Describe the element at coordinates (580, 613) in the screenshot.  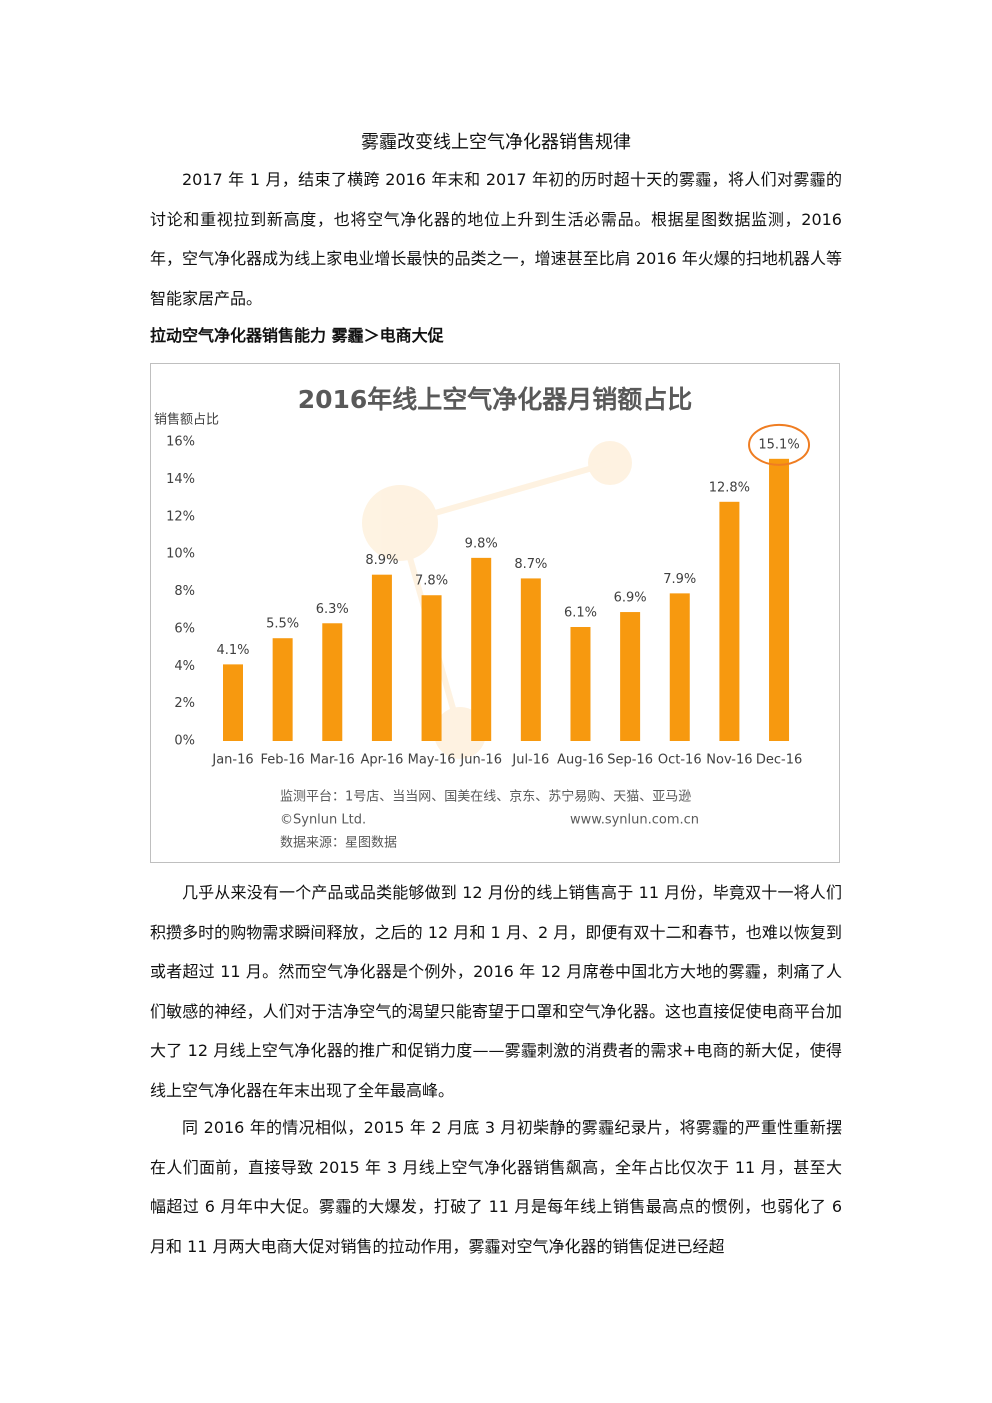
I see `value-label: 6.1%` at that location.